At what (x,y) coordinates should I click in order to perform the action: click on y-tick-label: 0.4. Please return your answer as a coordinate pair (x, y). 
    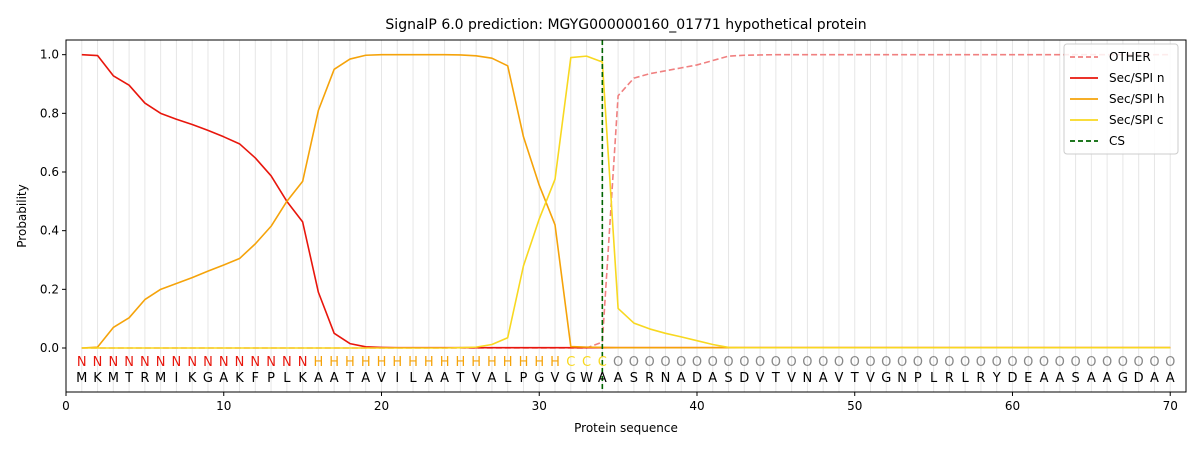
    Looking at the image, I should click on (49, 231).